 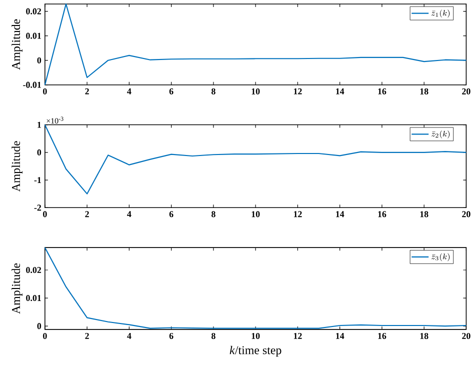 What do you see at coordinates (38, 207) in the screenshot?
I see `y-tick-label: -2` at bounding box center [38, 207].